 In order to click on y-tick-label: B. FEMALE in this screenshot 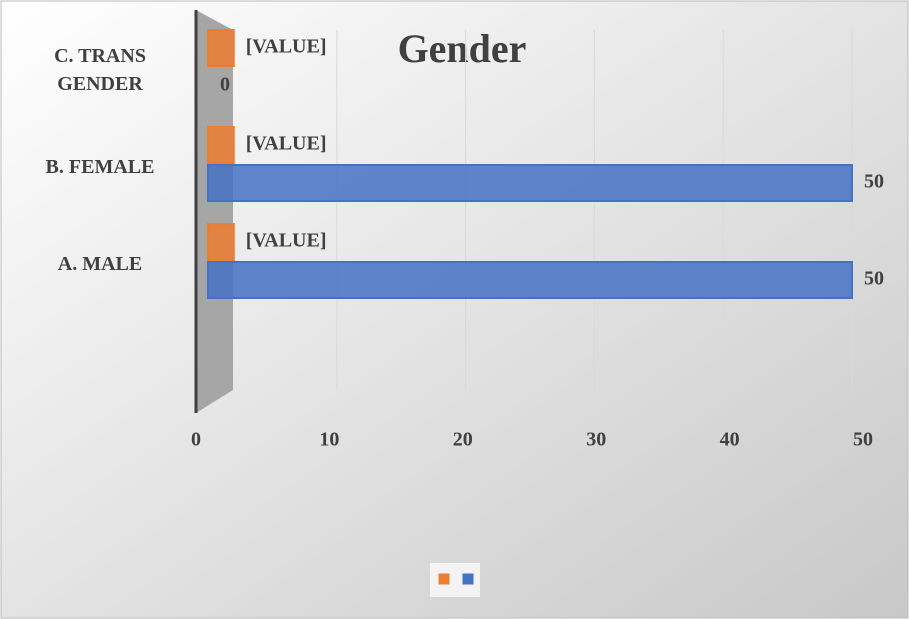, I will do `click(100, 167)`.